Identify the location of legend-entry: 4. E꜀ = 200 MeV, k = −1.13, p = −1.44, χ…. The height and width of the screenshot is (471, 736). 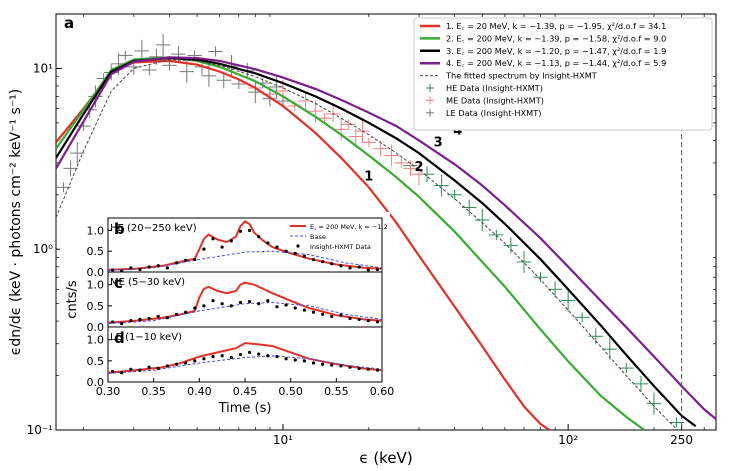
(556, 63).